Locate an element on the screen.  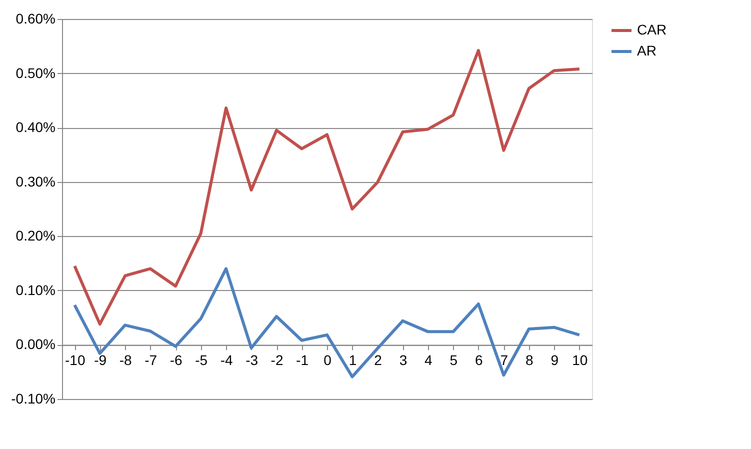
x-tick-label: 7 is located at coordinates (504, 360).